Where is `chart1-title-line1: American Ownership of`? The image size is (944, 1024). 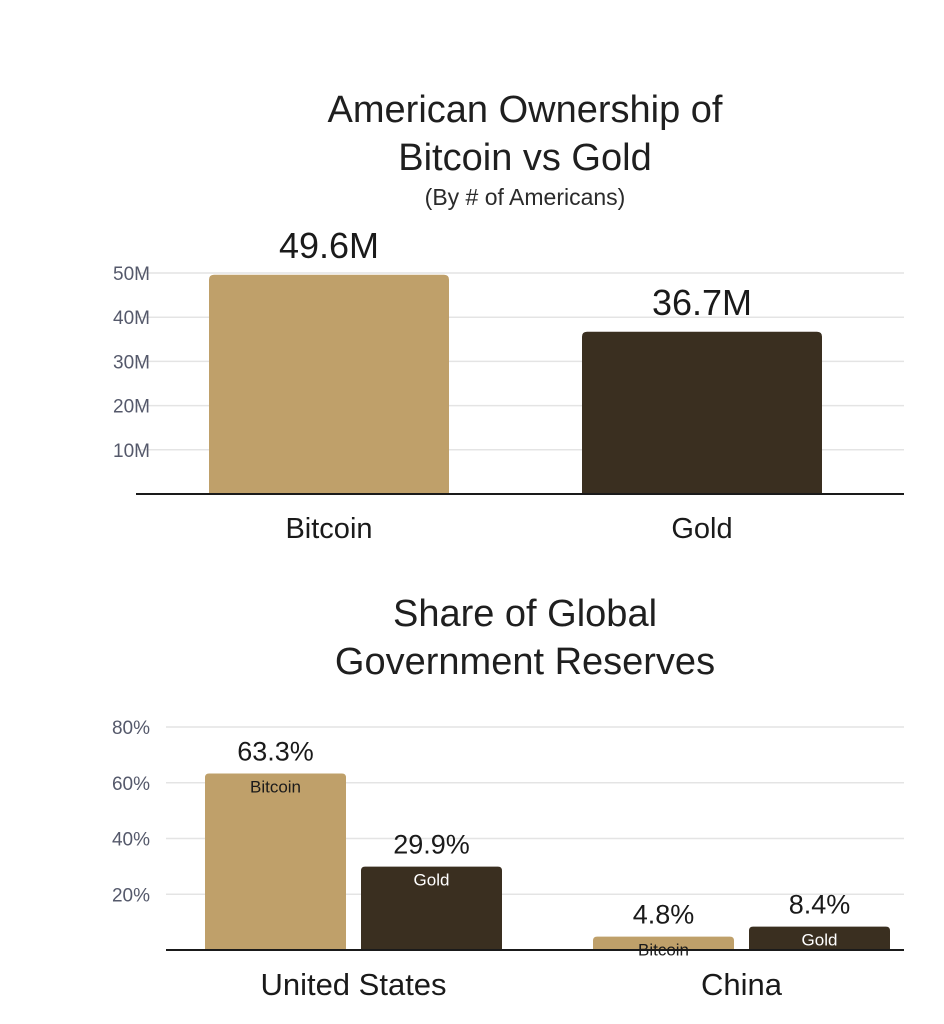
chart1-title-line1: American Ownership of is located at coordinates (525, 110).